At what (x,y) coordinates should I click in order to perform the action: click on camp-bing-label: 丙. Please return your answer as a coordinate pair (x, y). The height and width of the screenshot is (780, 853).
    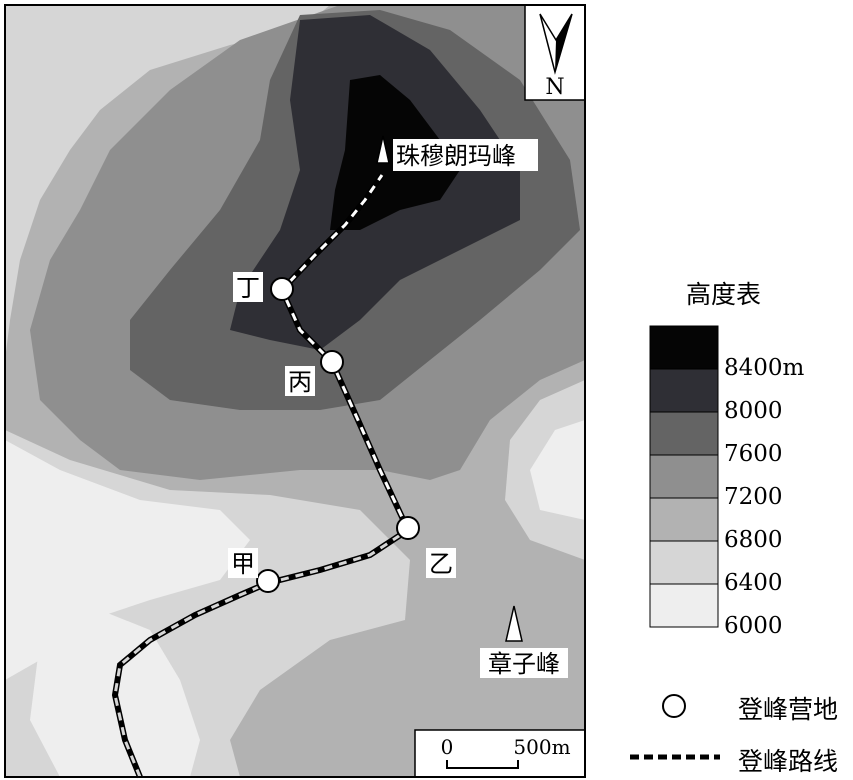
    Looking at the image, I should click on (300, 382).